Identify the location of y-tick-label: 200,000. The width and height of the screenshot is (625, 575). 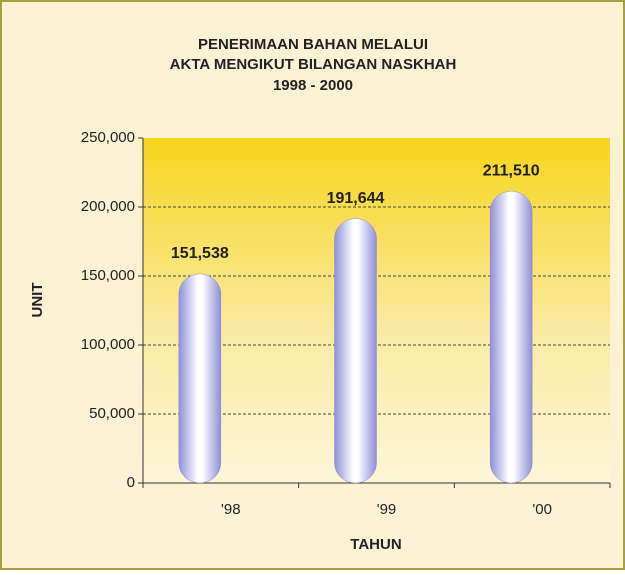
(108, 206).